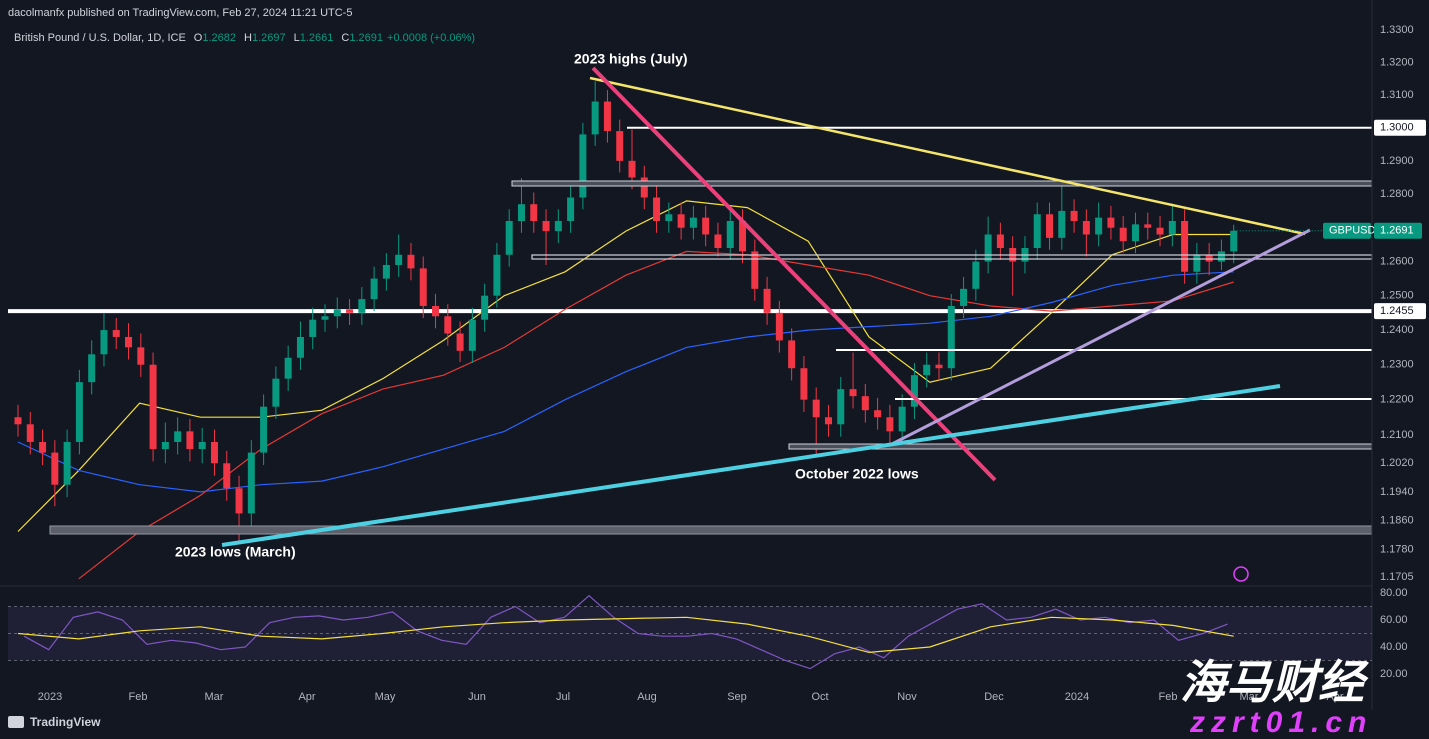 The width and height of the screenshot is (1429, 739). Describe the element at coordinates (1397, 492) in the screenshot. I see `y-tick-label: 1.1940` at that location.